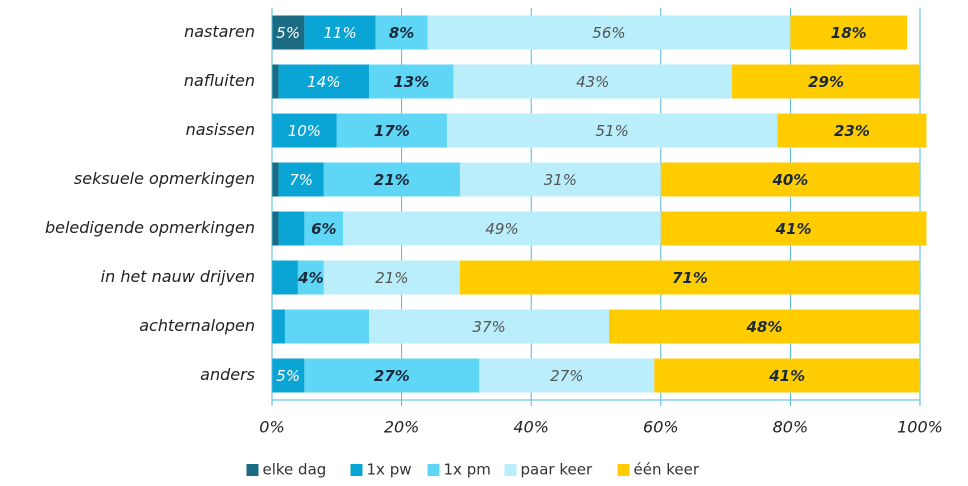 Image resolution: width=968 pixels, height=486 pixels. What do you see at coordinates (791, 427) in the screenshot?
I see `x-tick-label: 80%` at bounding box center [791, 427].